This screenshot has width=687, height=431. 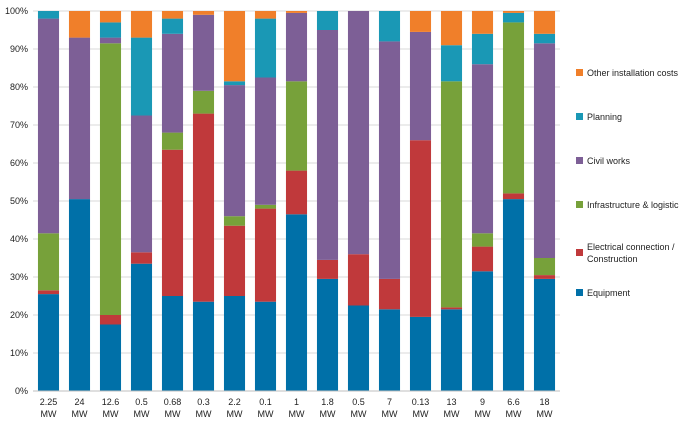 I want to click on y-tick-label: 20%, so click(x=19, y=315).